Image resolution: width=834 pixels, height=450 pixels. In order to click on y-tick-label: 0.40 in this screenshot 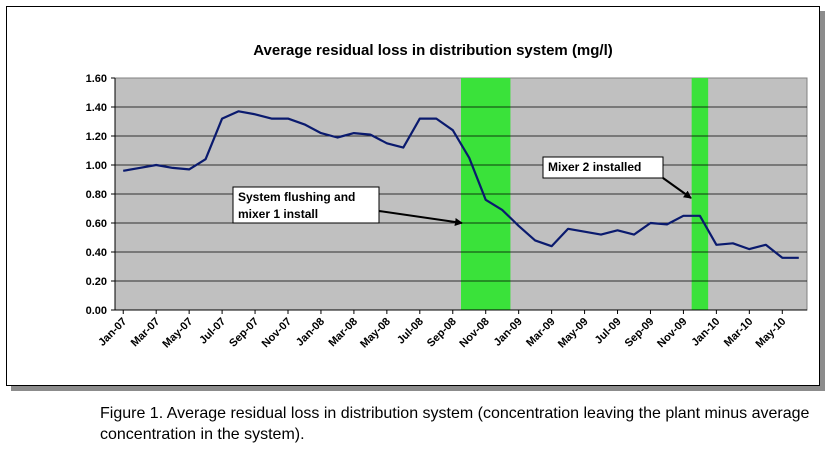, I will do `click(96, 253)`.